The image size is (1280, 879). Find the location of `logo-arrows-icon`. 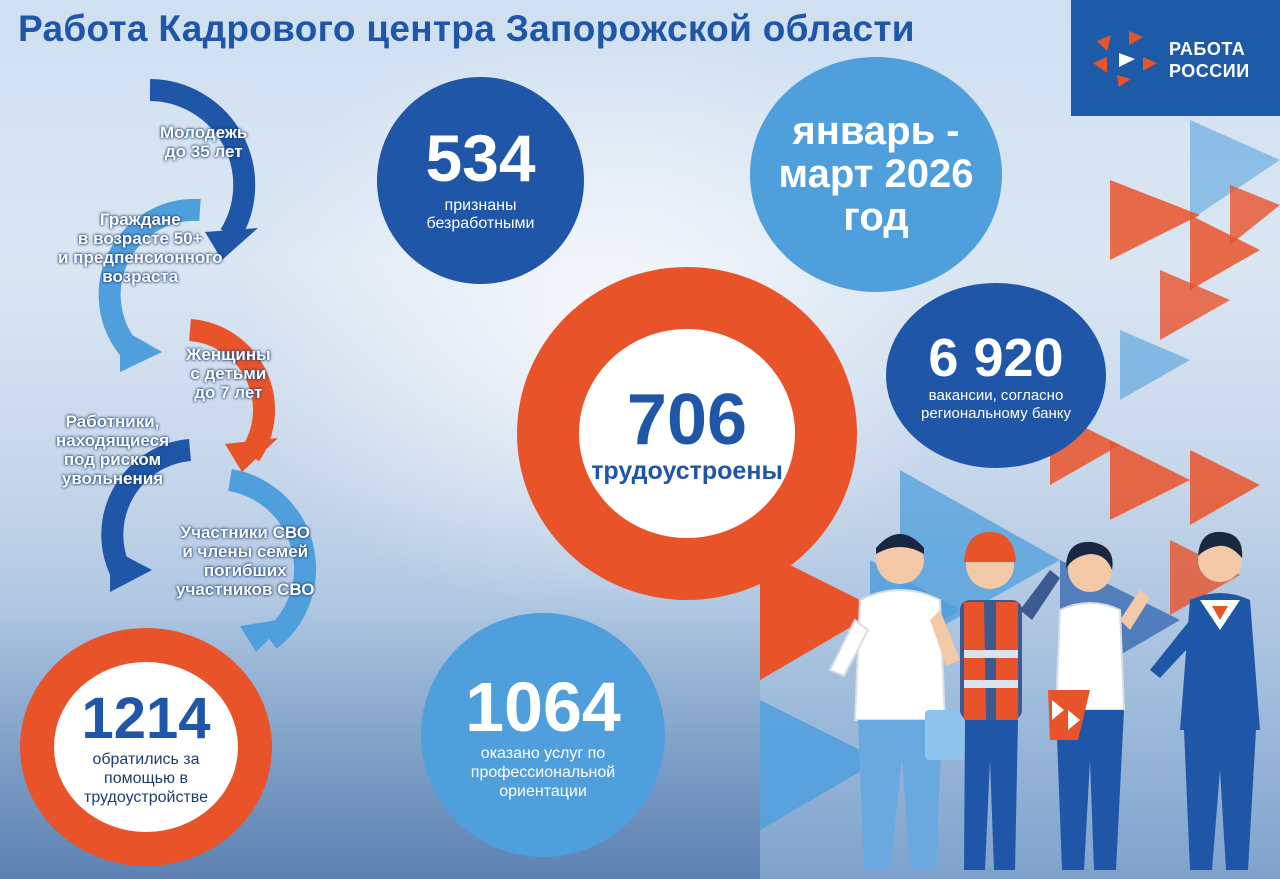

logo-arrows-icon is located at coordinates (1125, 59).